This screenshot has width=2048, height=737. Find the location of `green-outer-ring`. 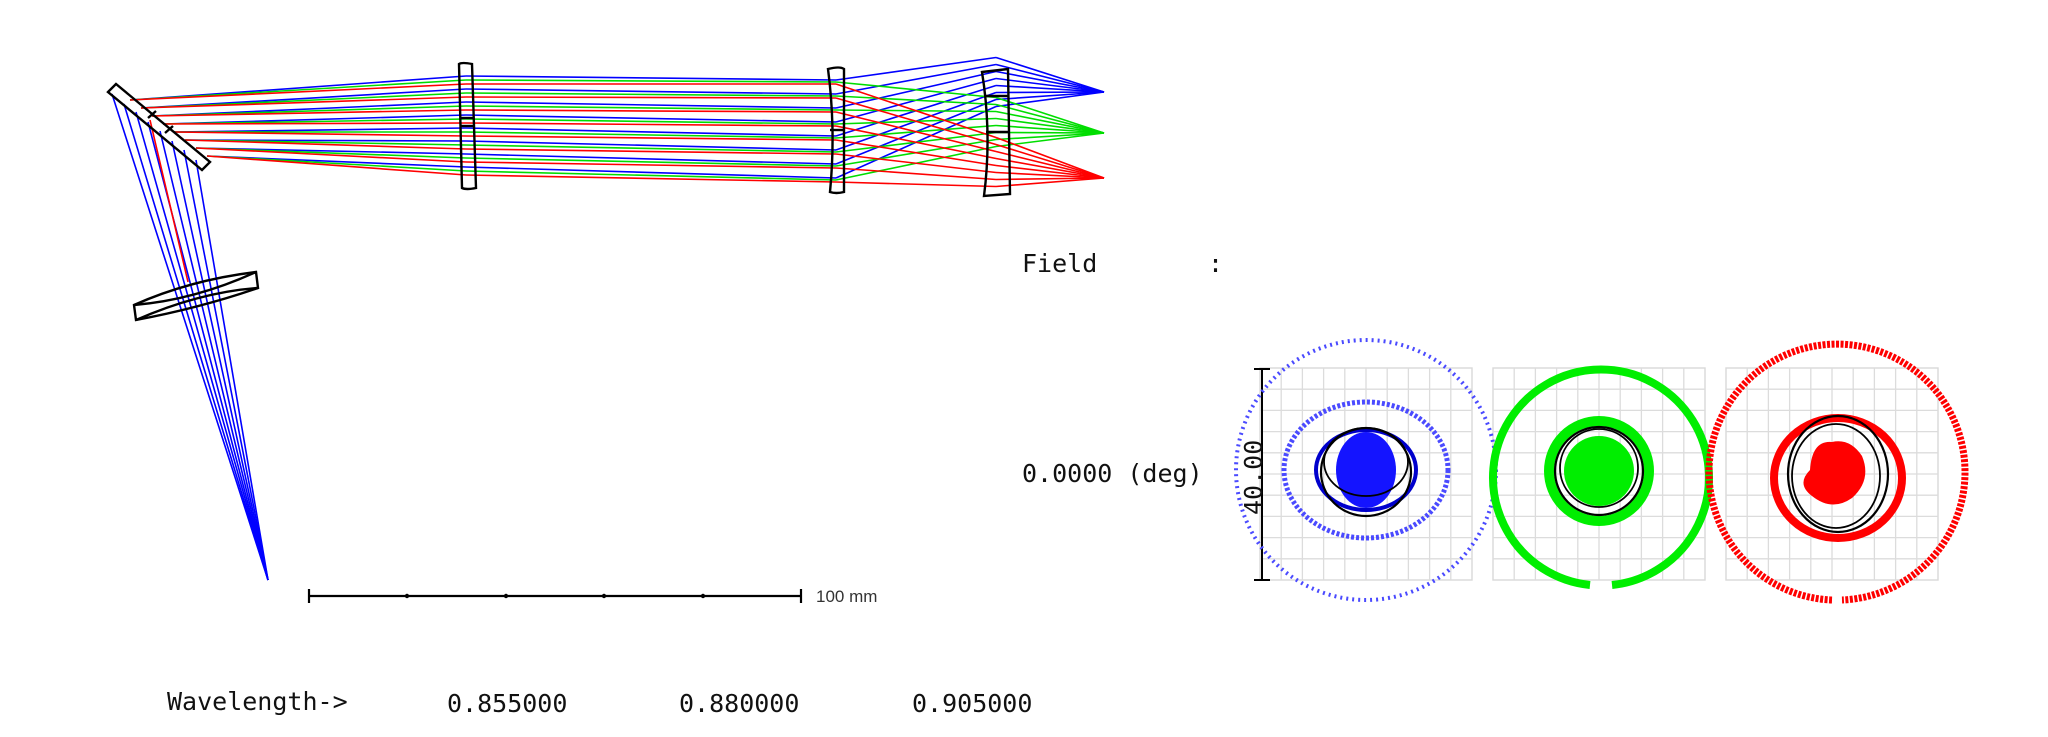

green-outer-ring is located at coordinates (1601, 477).